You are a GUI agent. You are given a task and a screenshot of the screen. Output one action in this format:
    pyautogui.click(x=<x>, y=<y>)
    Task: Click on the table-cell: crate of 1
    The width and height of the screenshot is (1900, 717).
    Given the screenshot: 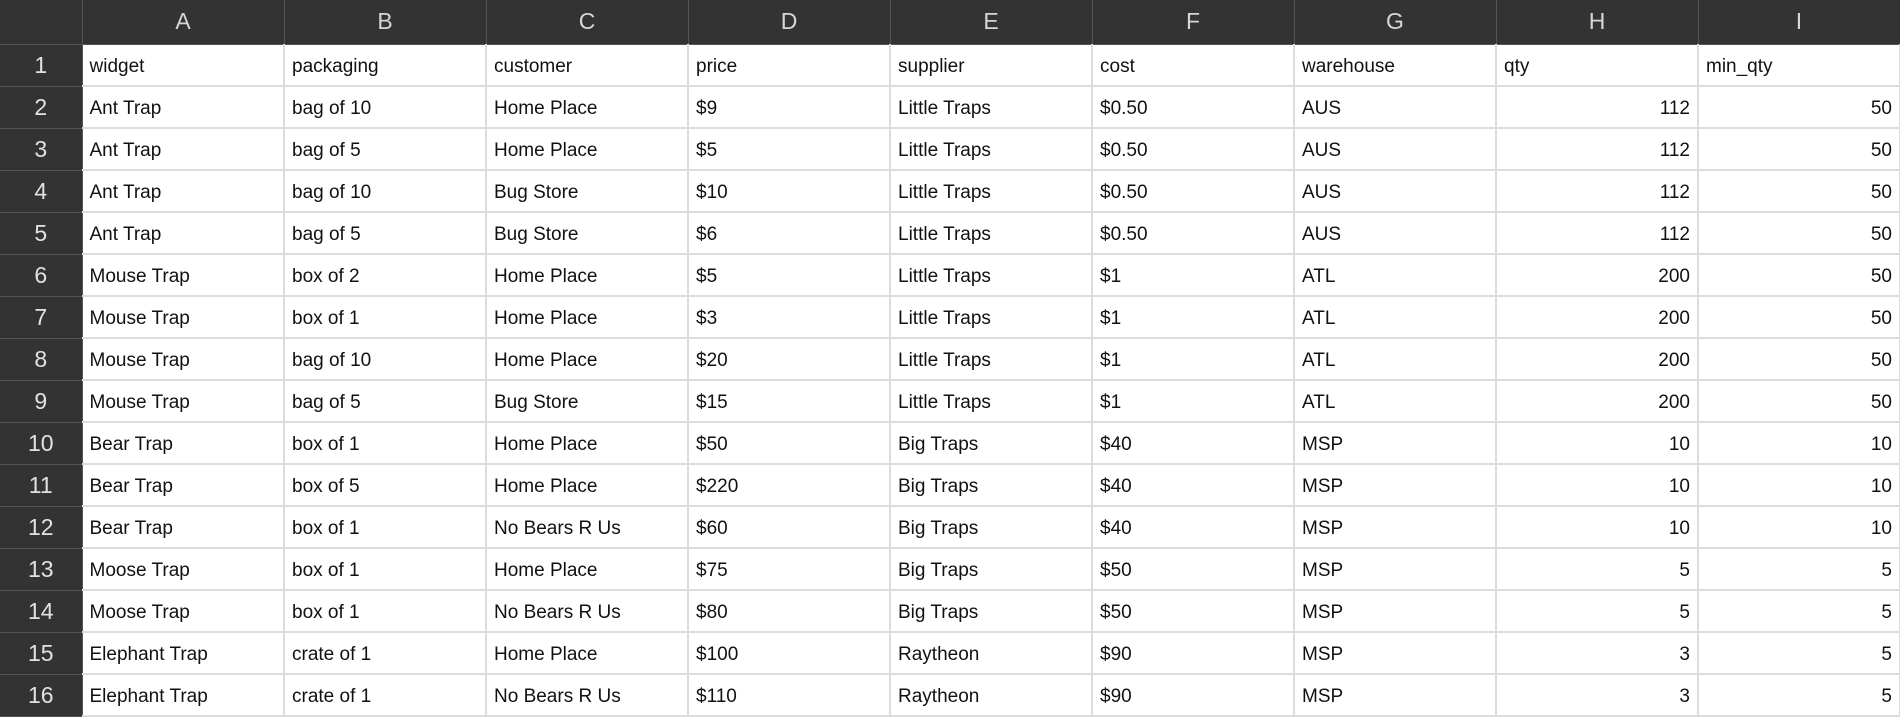 What is the action you would take?
    pyautogui.click(x=385, y=695)
    